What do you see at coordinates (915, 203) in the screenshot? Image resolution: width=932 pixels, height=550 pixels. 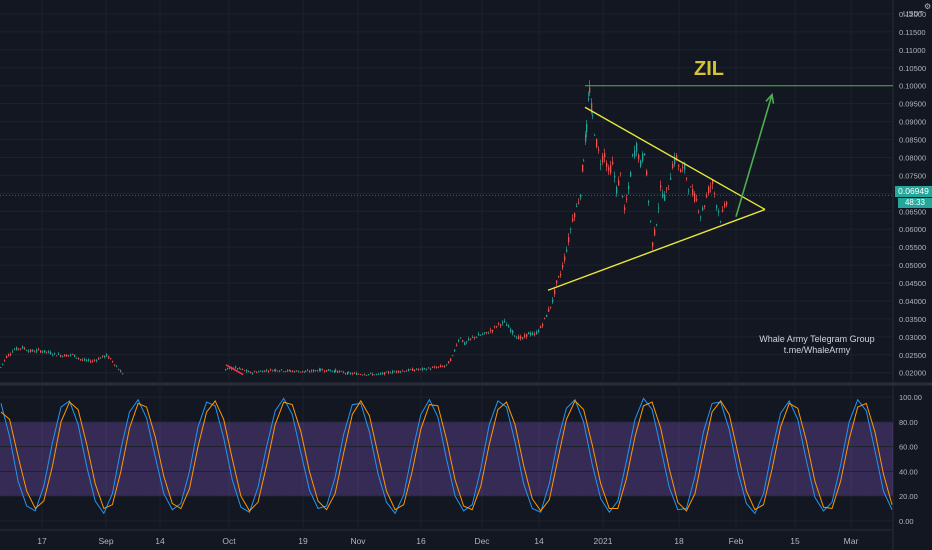 I see `countdown-tag: 48:33` at bounding box center [915, 203].